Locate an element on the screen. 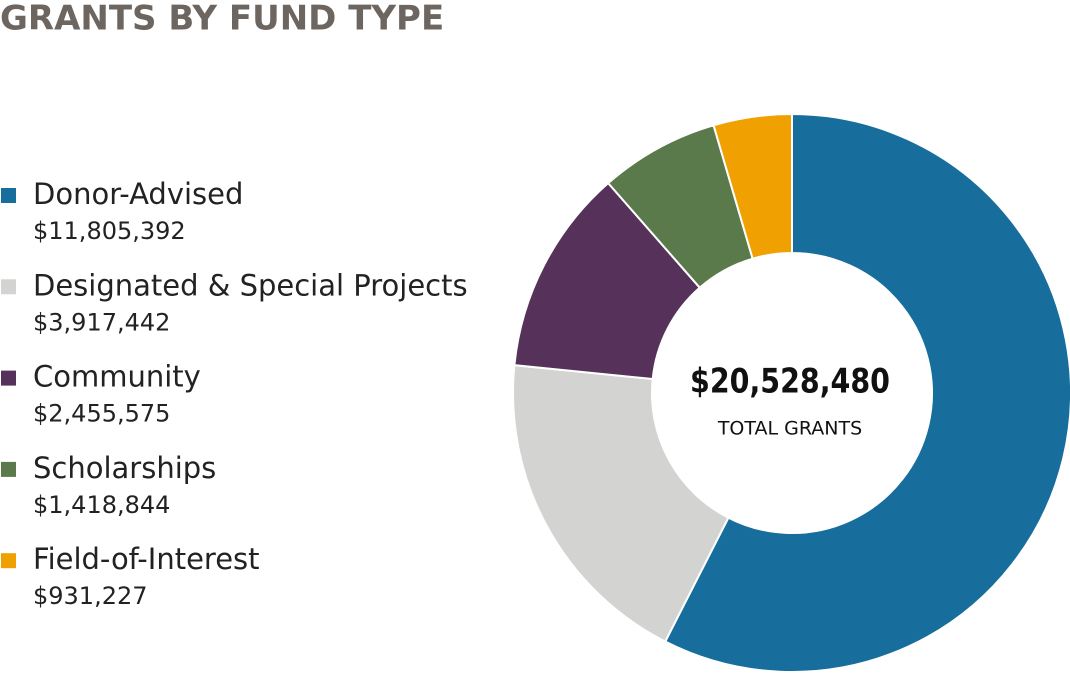 This screenshot has height=673, width=1070. legend-label: Designated & Special Projects is located at coordinates (250, 285).